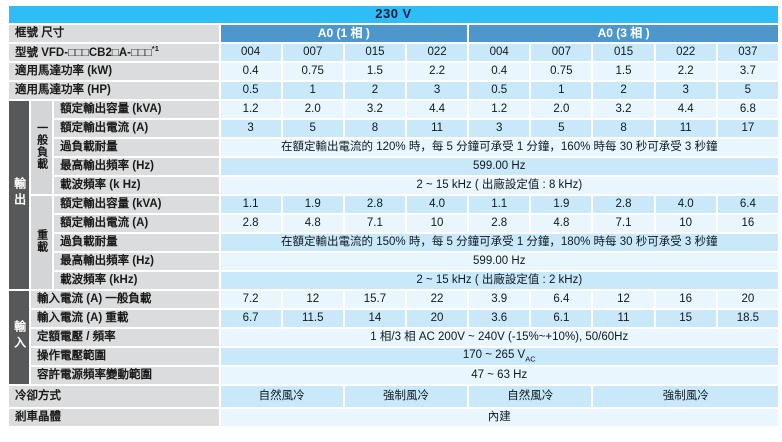 The height and width of the screenshot is (442, 782). What do you see at coordinates (125, 337) in the screenshot?
I see `rated-voltage-label: 定額電壓 / 頻率` at bounding box center [125, 337].